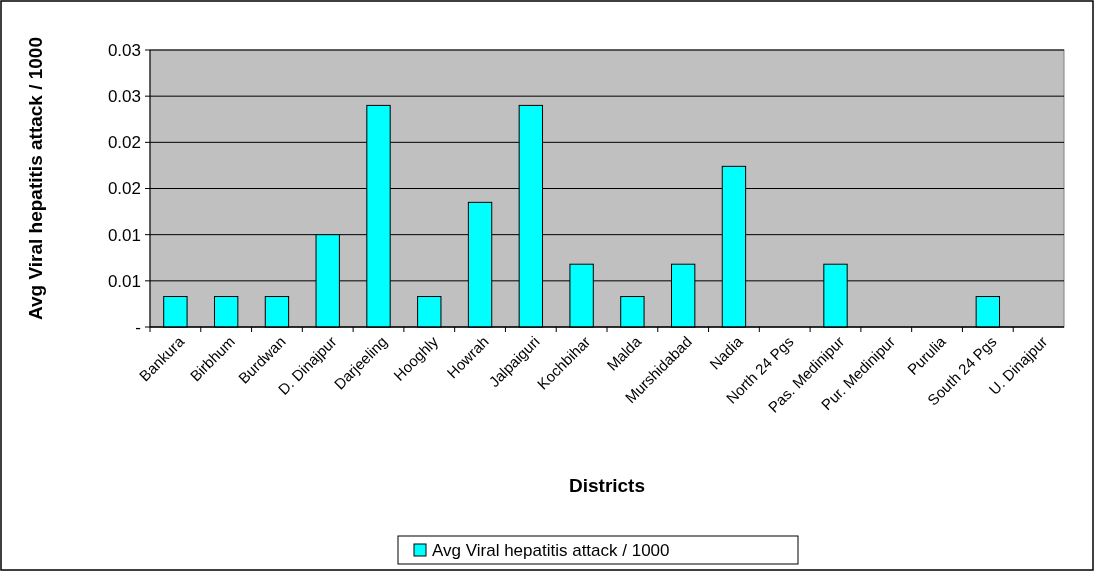 The height and width of the screenshot is (571, 1094). I want to click on y-tick-label: -, so click(138, 327).